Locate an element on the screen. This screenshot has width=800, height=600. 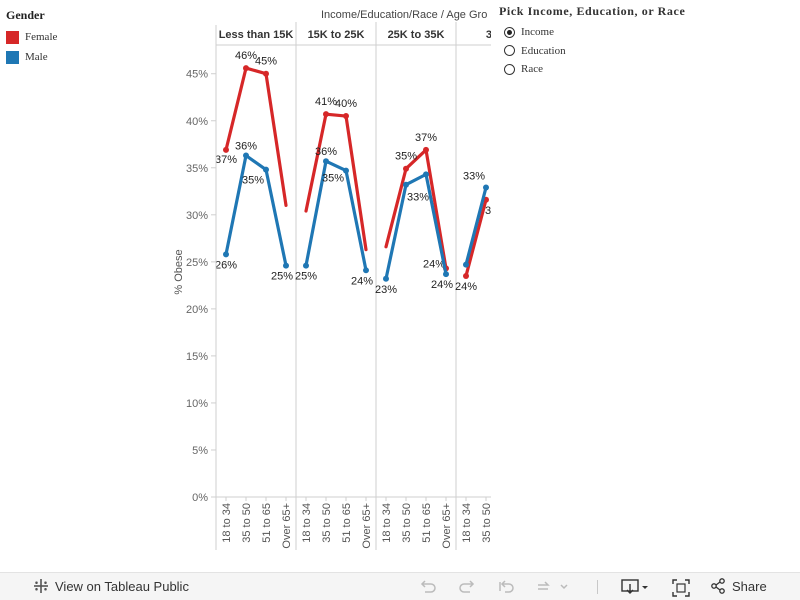
radio-income: Income is located at coordinates (592, 32).